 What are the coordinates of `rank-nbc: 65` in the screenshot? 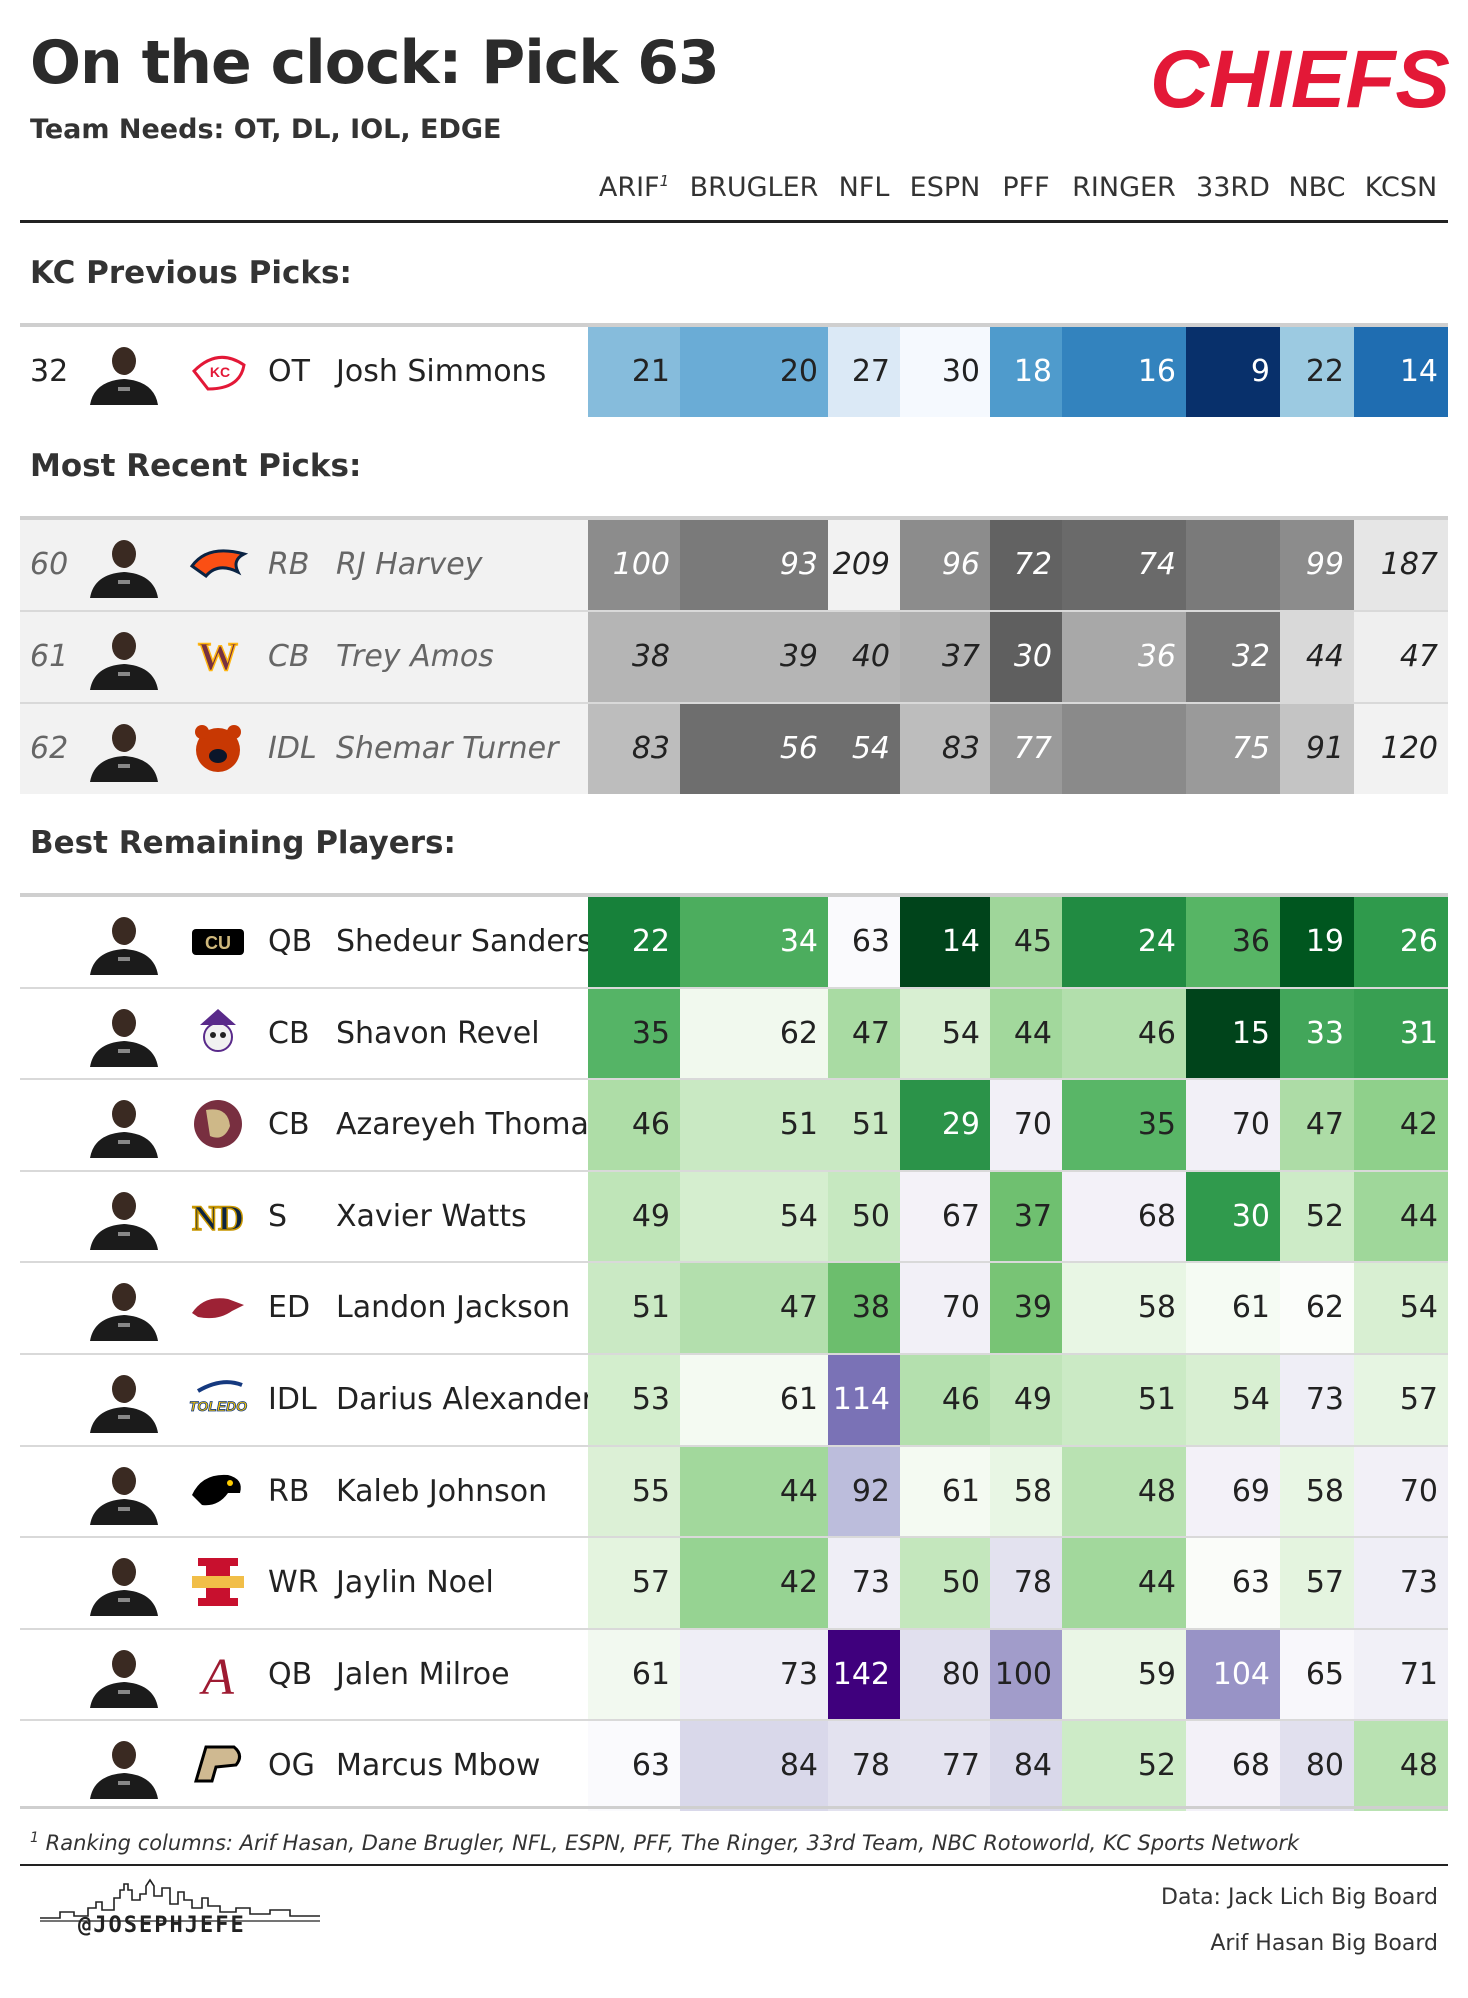 It's located at (1317, 1674).